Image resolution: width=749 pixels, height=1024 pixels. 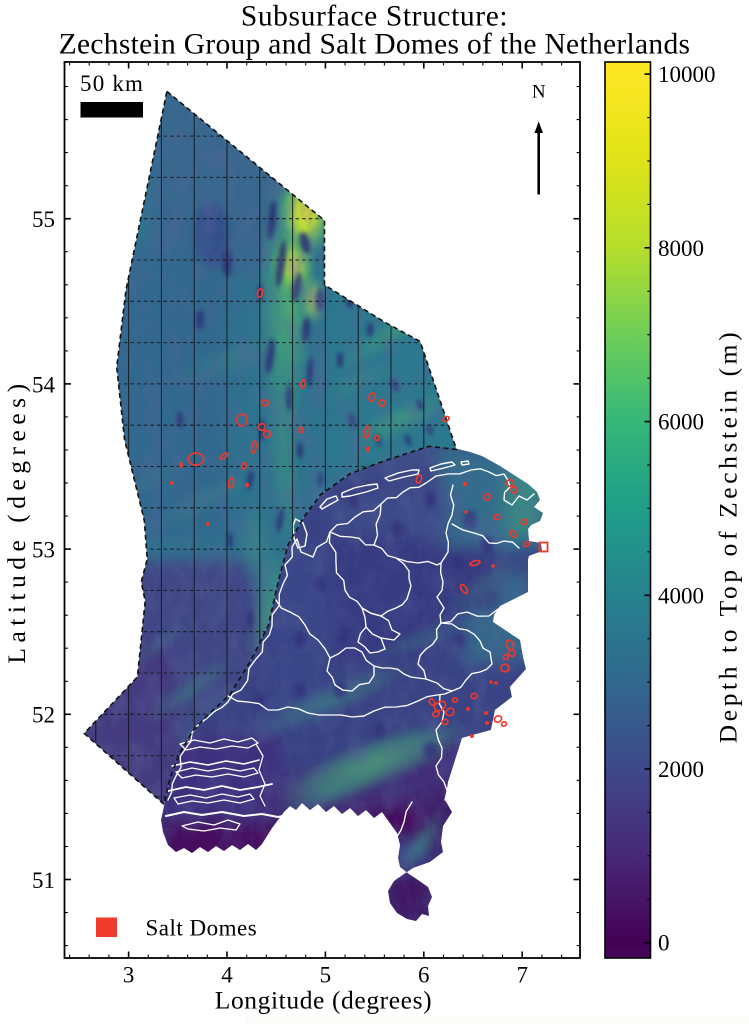 I want to click on svg-text: 50 km, so click(x=112, y=83).